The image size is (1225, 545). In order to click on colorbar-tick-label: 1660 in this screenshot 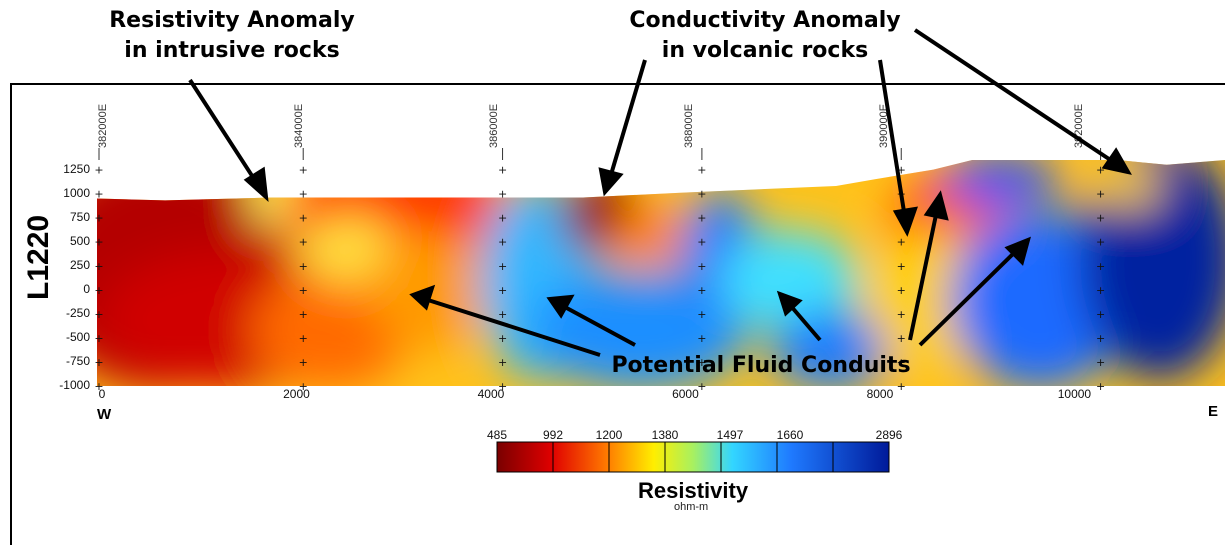, I will do `click(790, 435)`.